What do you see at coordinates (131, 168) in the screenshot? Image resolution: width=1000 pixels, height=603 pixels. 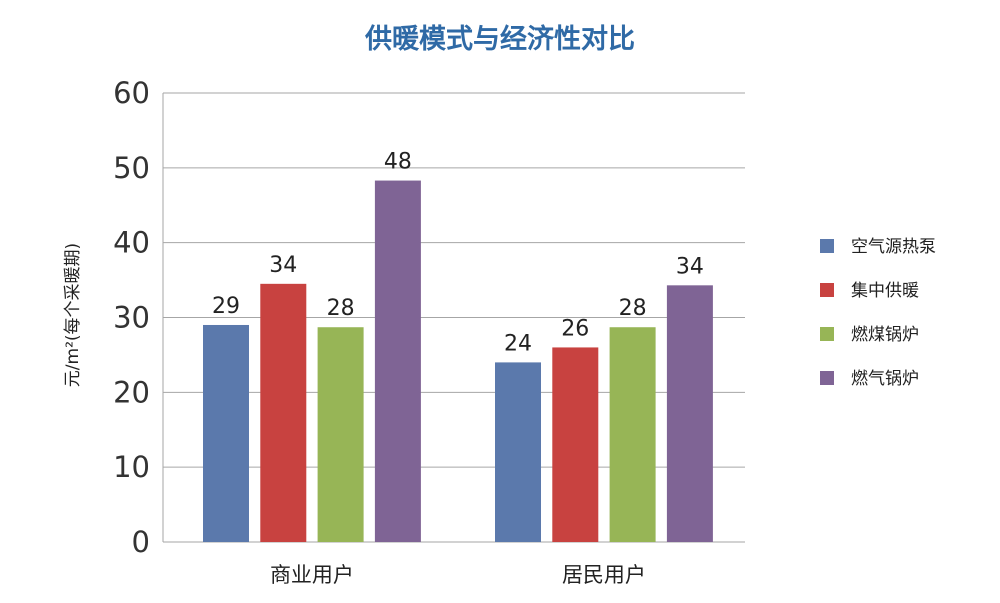 I see `y-tick-label: 50` at bounding box center [131, 168].